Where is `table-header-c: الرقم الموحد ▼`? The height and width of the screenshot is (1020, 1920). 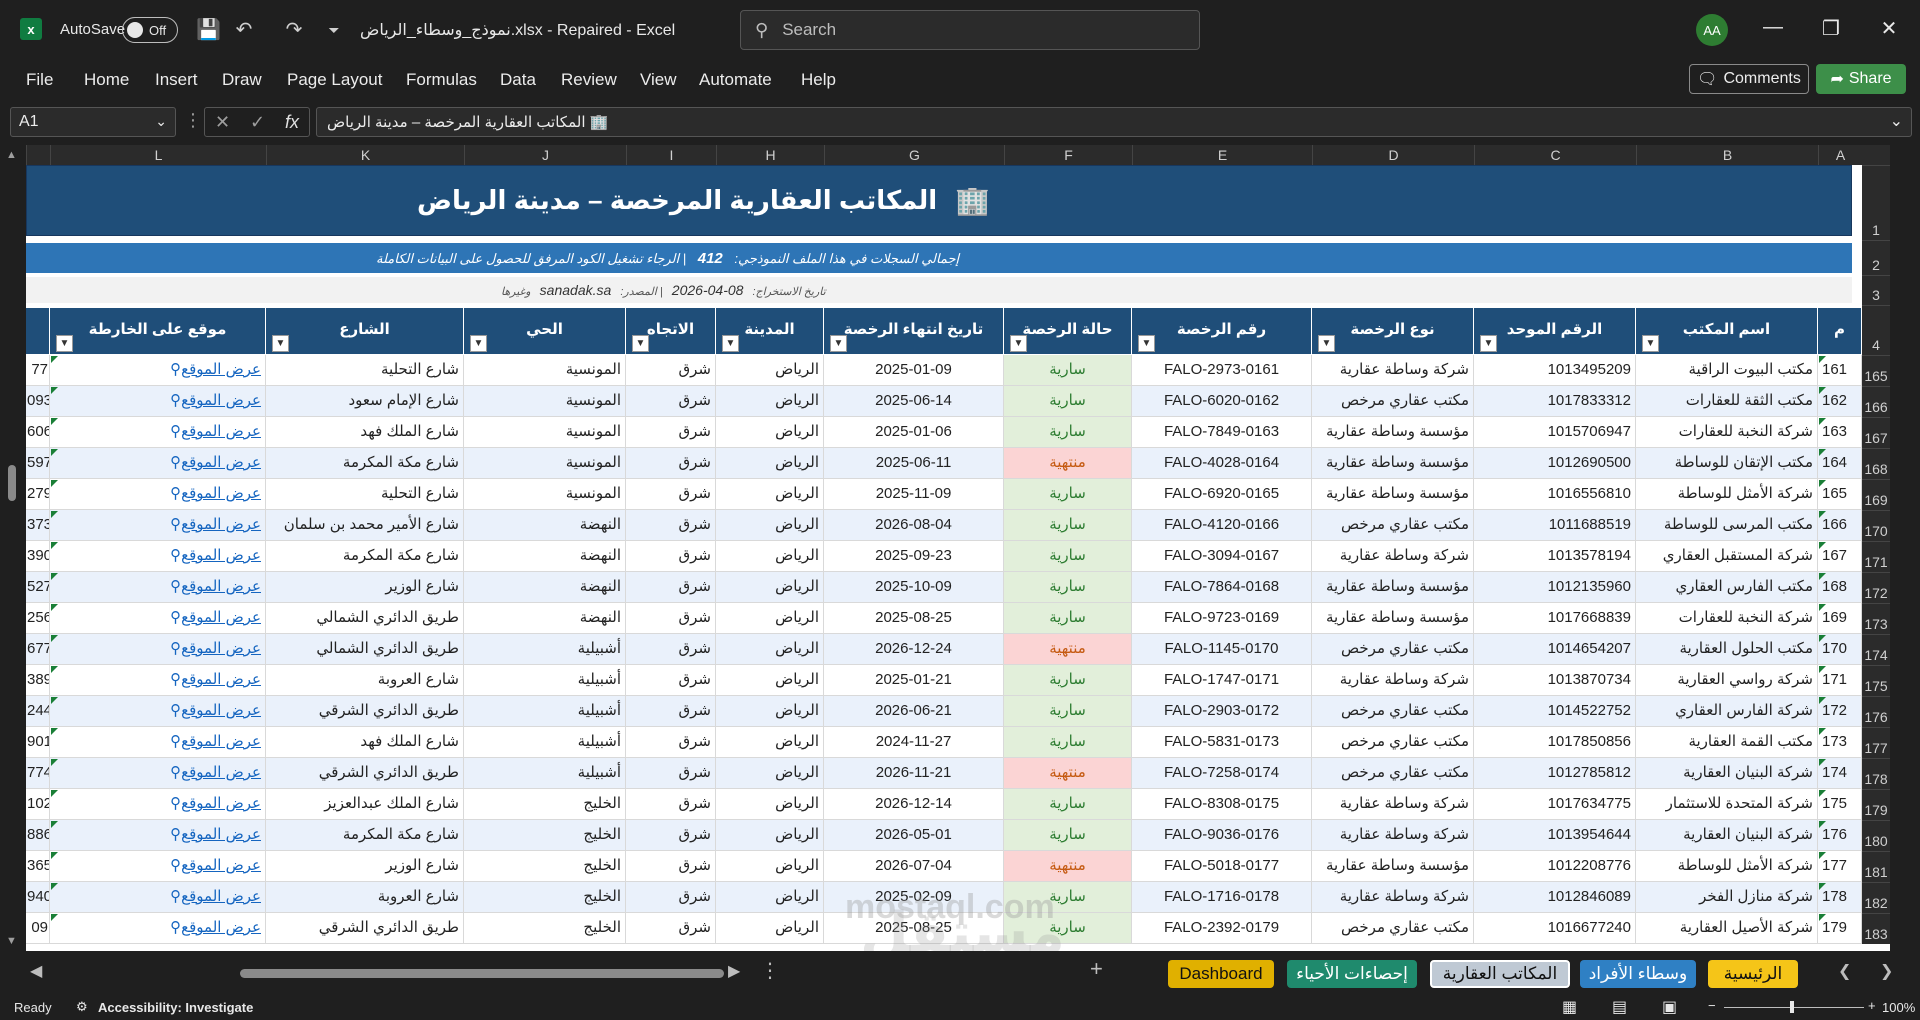 table-header-c: الرقم الموحد ▼ is located at coordinates (1555, 331).